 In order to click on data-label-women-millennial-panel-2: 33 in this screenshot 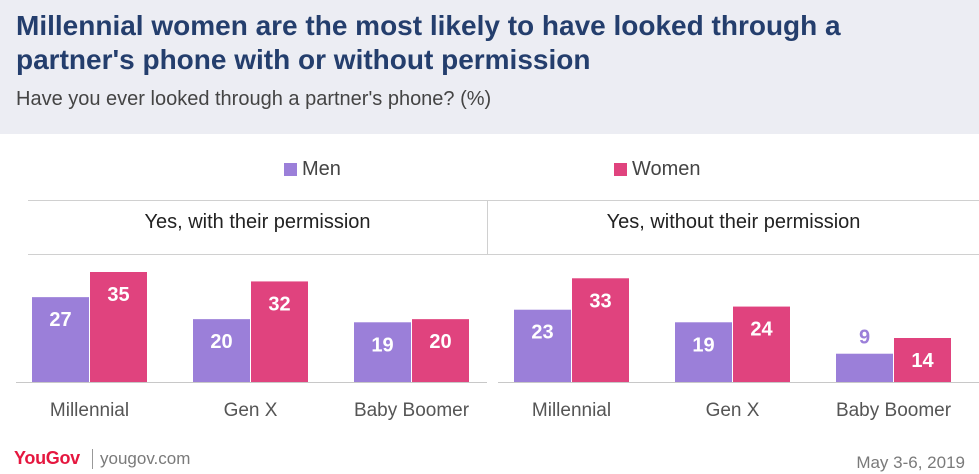, I will do `click(600, 301)`.